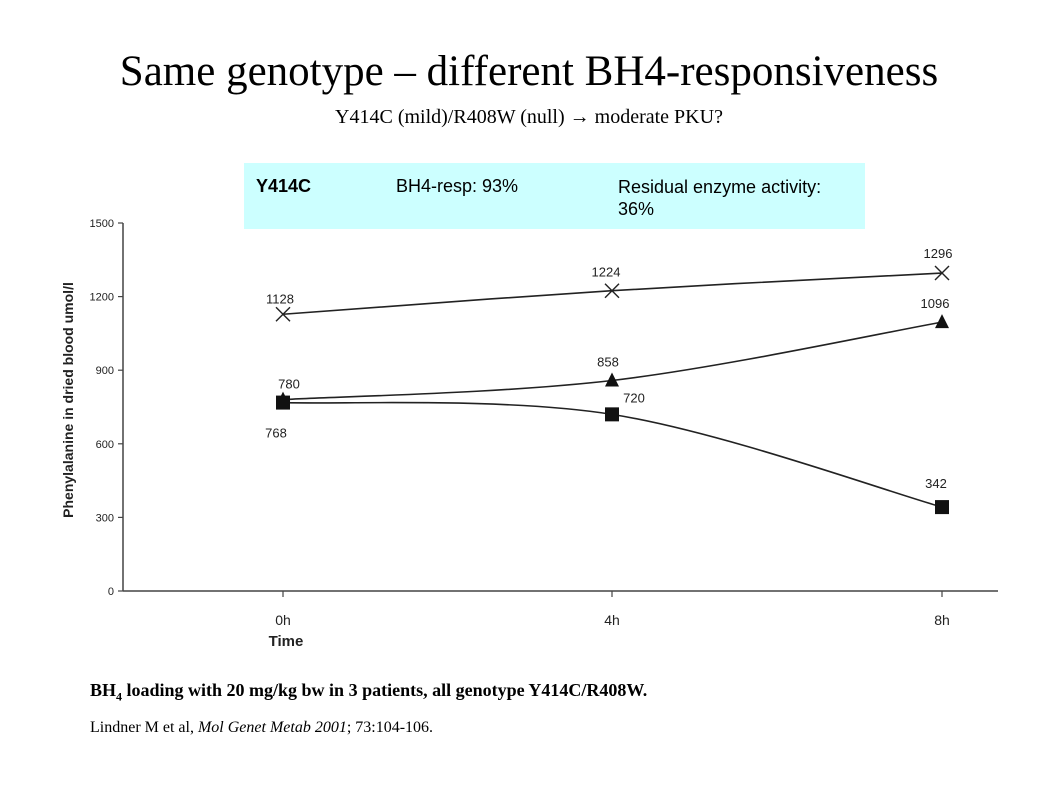 The height and width of the screenshot is (793, 1058). Describe the element at coordinates (608, 362) in the screenshot. I see `data-label: 858` at that location.